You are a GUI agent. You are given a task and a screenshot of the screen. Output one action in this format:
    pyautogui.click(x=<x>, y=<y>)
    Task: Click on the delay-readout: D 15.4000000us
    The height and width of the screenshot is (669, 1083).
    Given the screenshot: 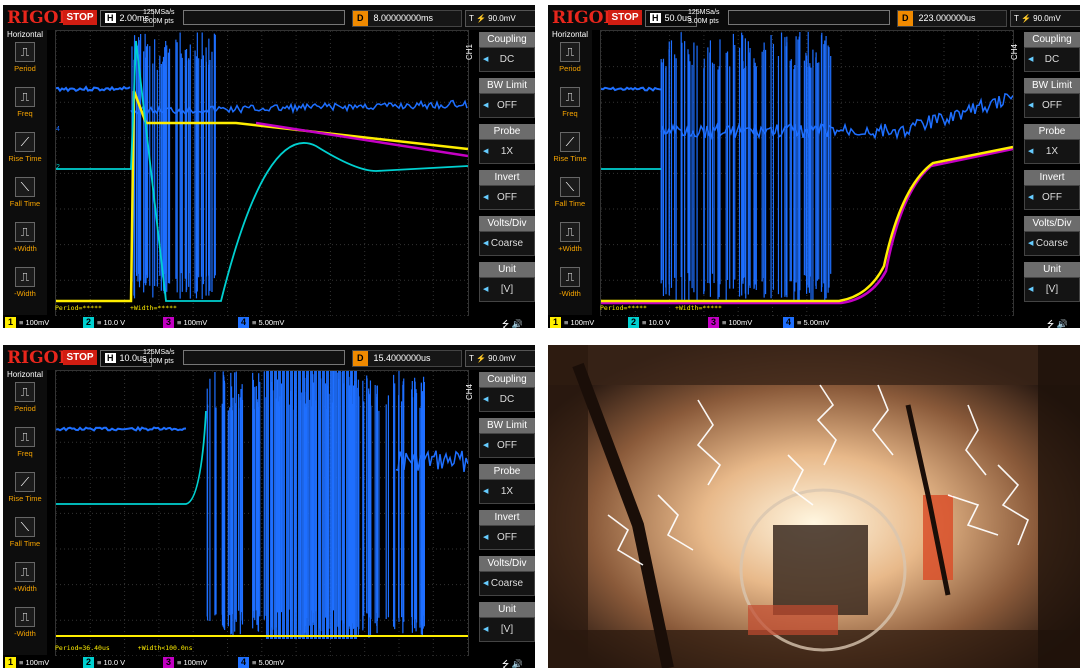 What is the action you would take?
    pyautogui.click(x=407, y=358)
    